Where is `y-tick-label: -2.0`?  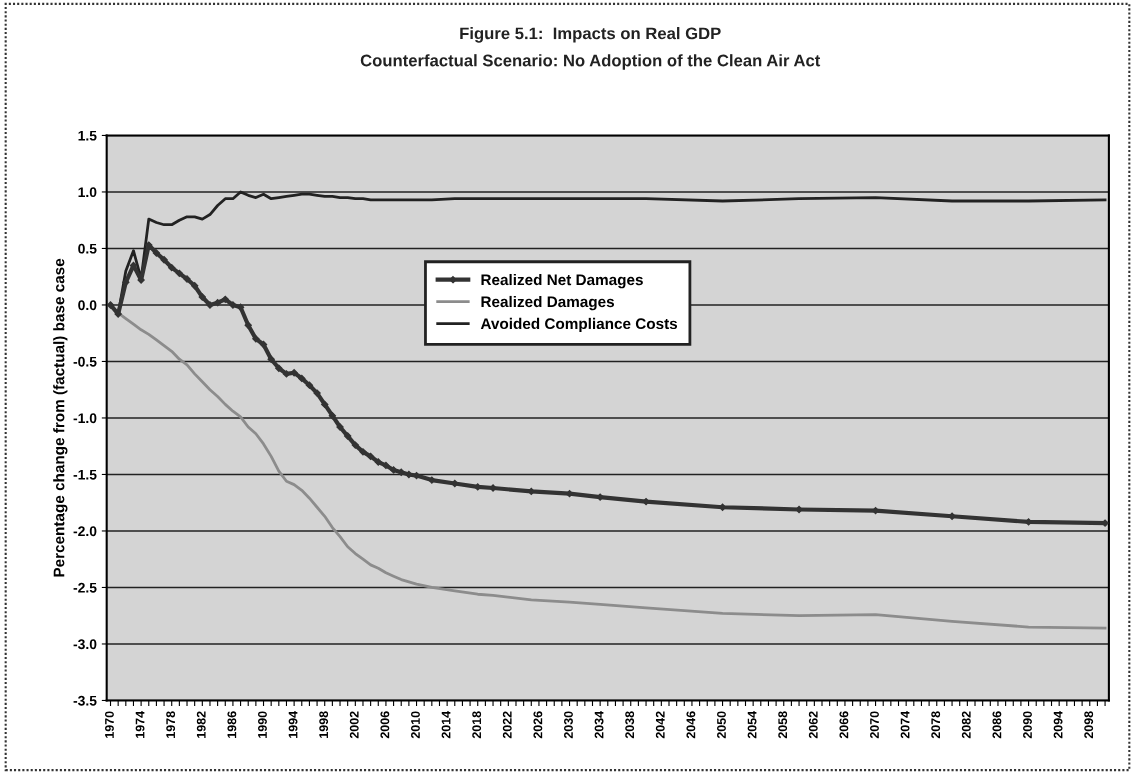
y-tick-label: -2.0 is located at coordinates (85, 531).